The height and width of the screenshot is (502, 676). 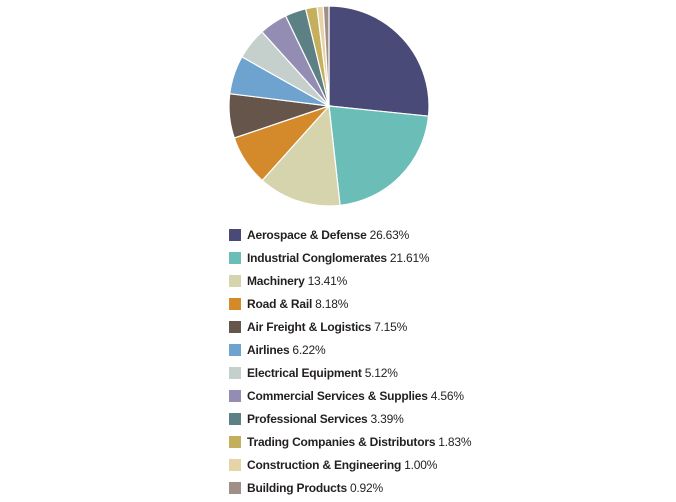 I want to click on legend-label: Professional Services, so click(x=307, y=418).